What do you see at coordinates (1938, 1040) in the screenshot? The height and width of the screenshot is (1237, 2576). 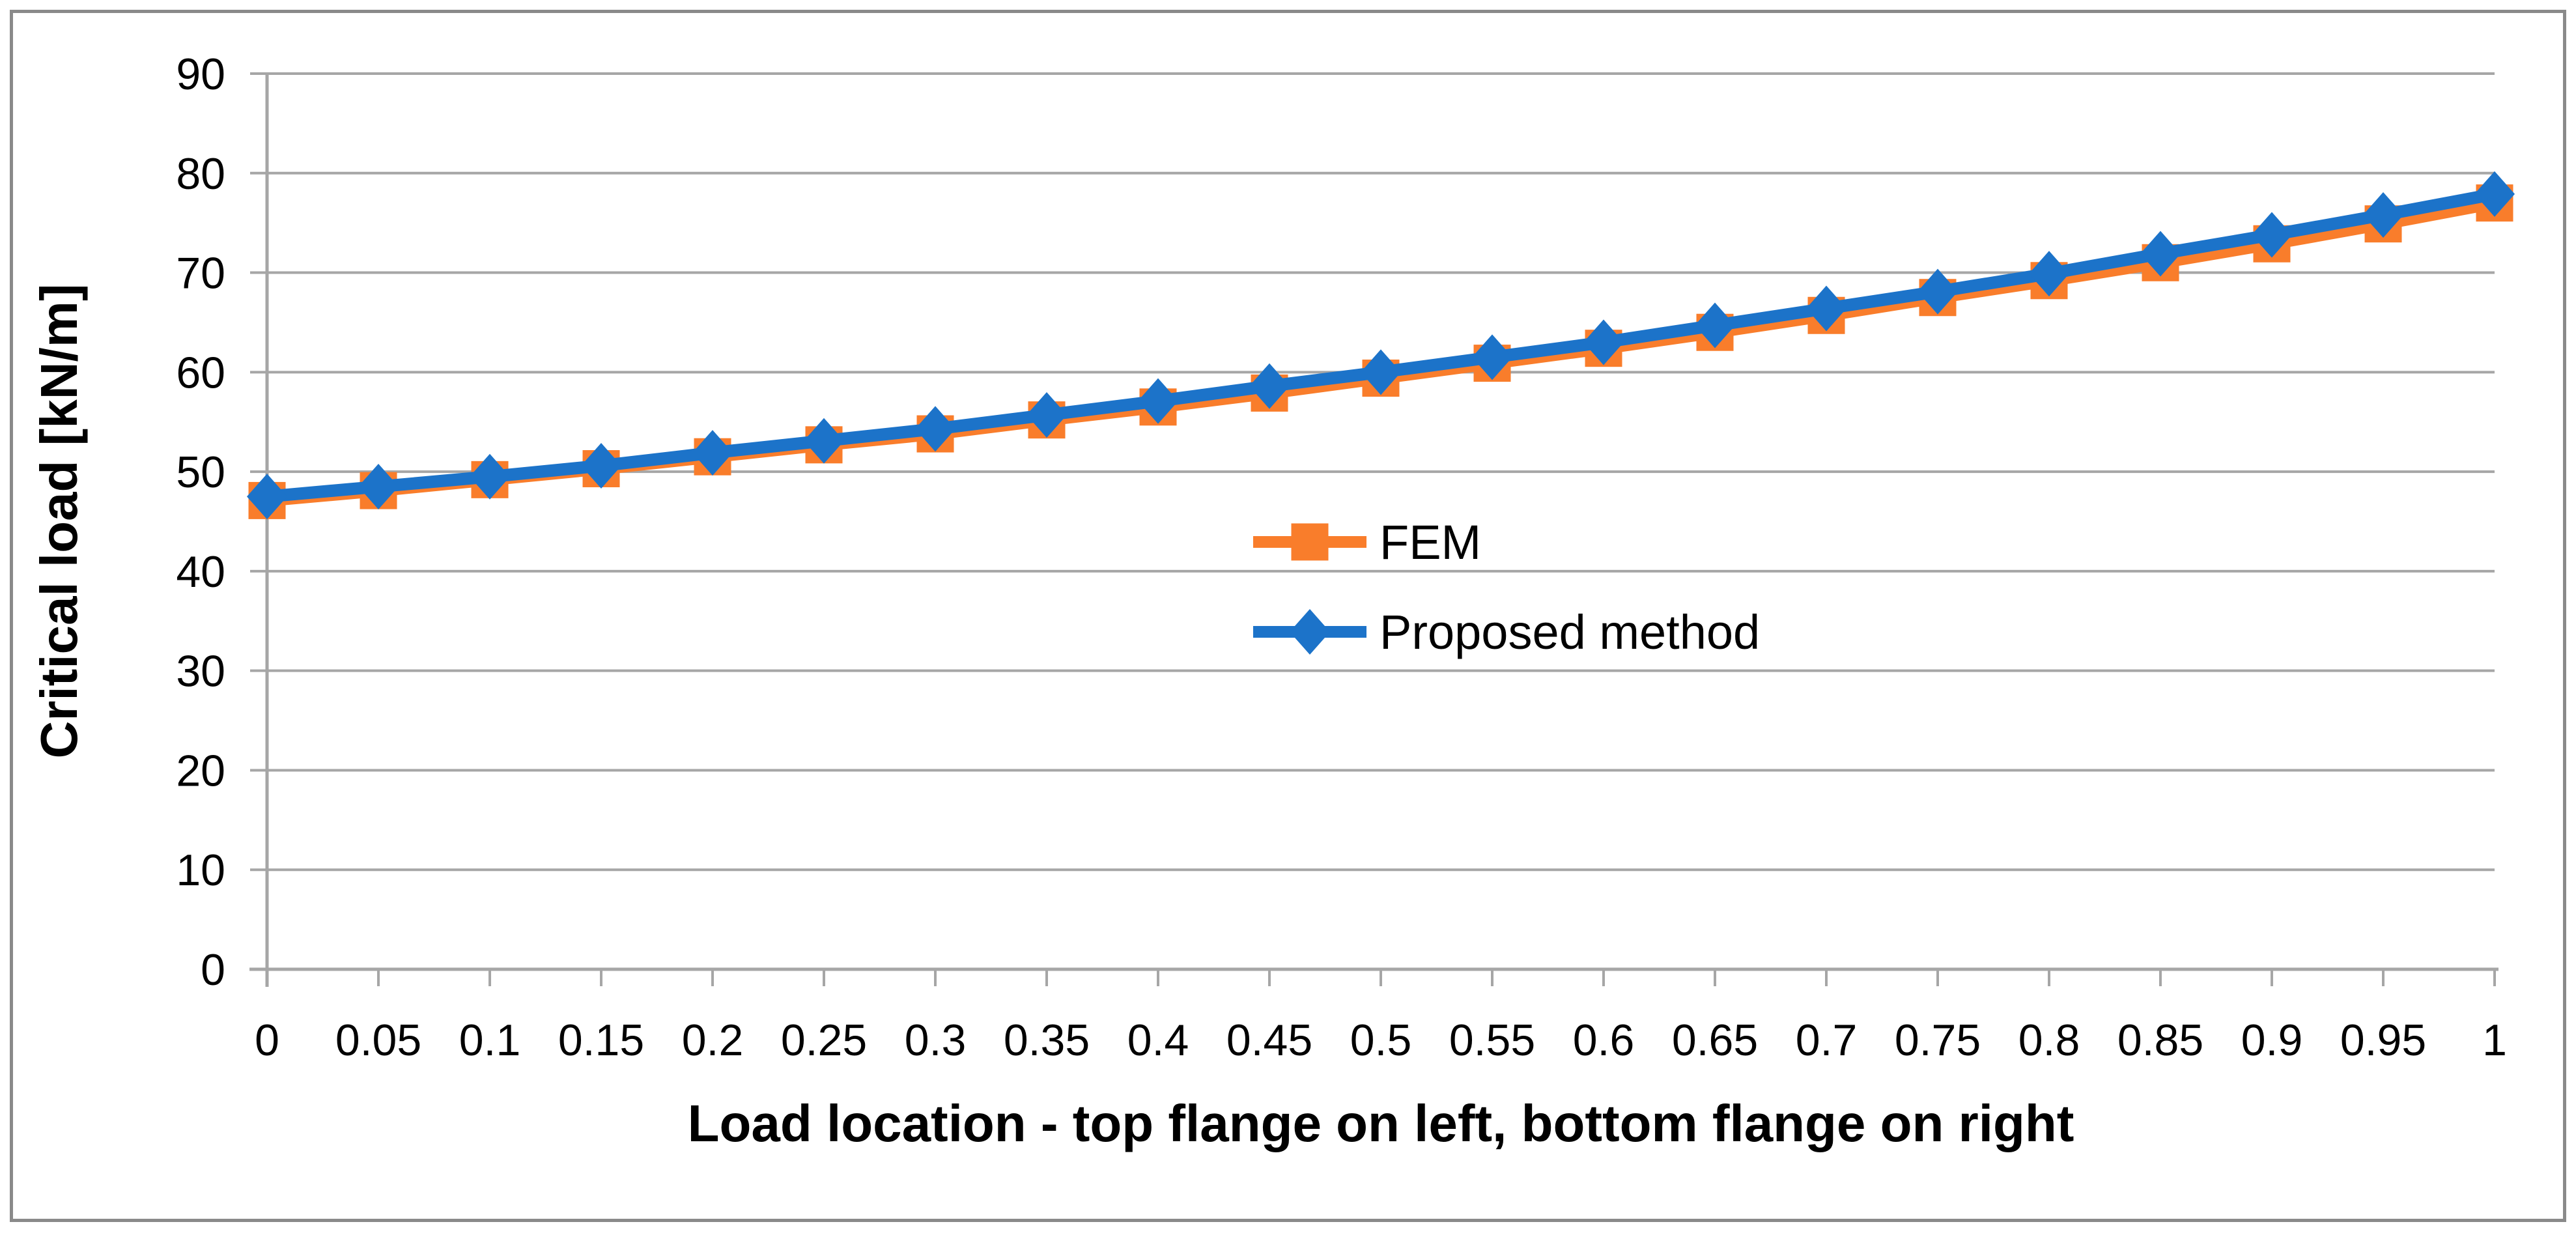 I see `x-tick-label: 0.75` at bounding box center [1938, 1040].